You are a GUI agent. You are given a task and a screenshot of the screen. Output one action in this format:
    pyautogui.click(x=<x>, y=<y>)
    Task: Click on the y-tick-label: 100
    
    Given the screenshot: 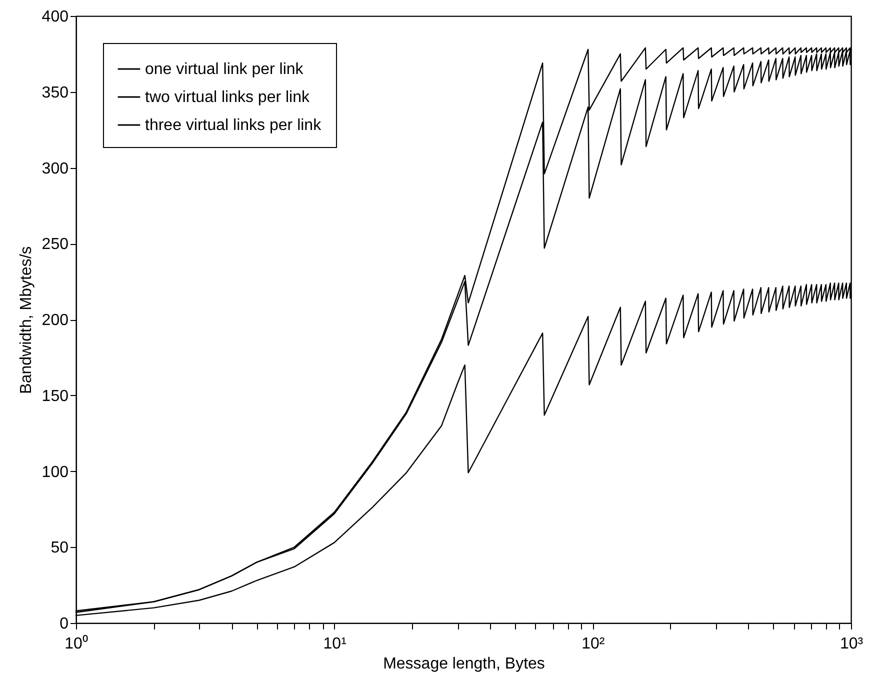 What is the action you would take?
    pyautogui.click(x=55, y=472)
    